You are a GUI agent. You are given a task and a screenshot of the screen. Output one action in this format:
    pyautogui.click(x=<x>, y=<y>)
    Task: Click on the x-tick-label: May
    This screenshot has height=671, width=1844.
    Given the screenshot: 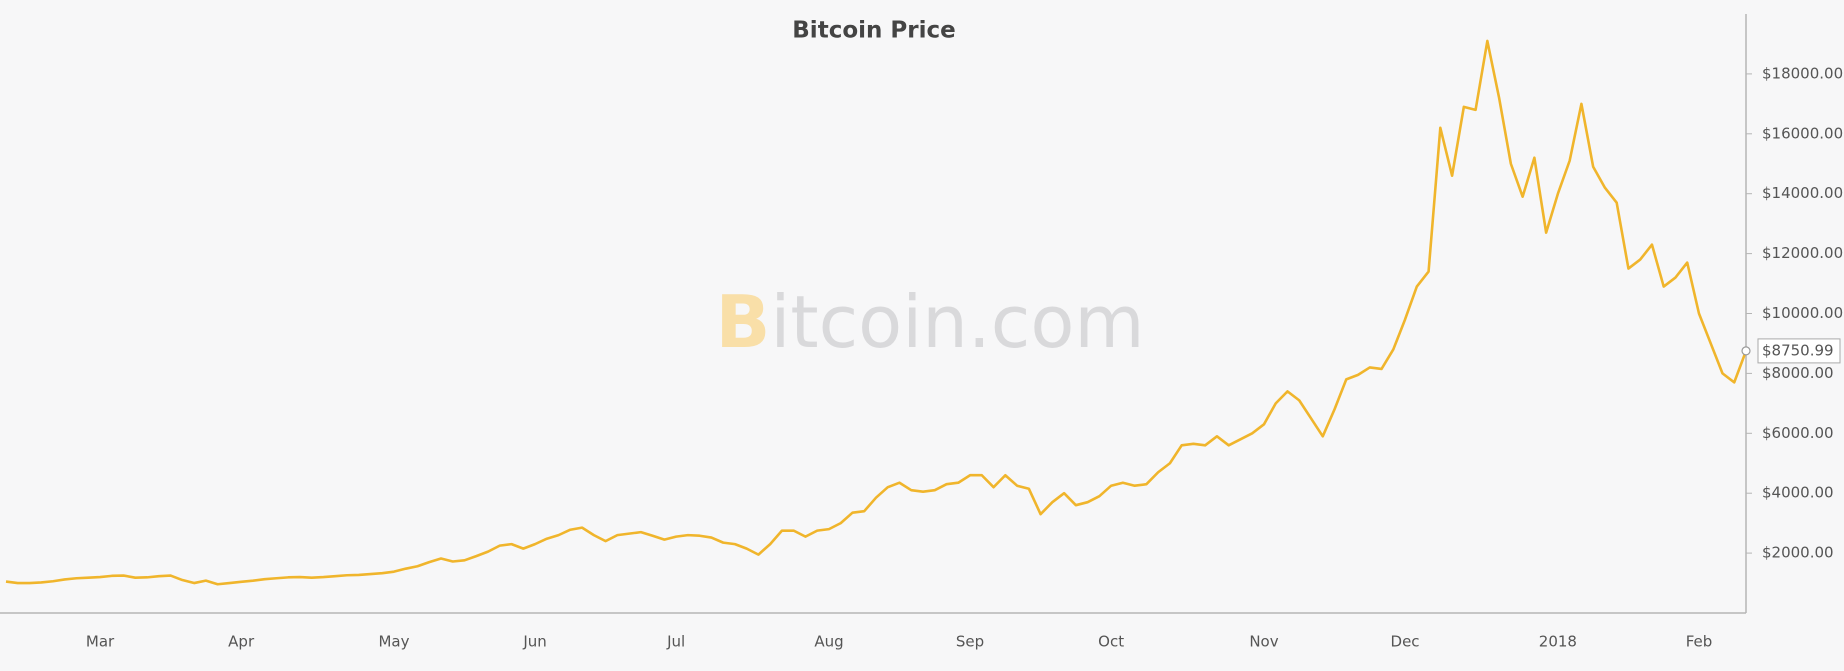 What is the action you would take?
    pyautogui.click(x=393, y=642)
    